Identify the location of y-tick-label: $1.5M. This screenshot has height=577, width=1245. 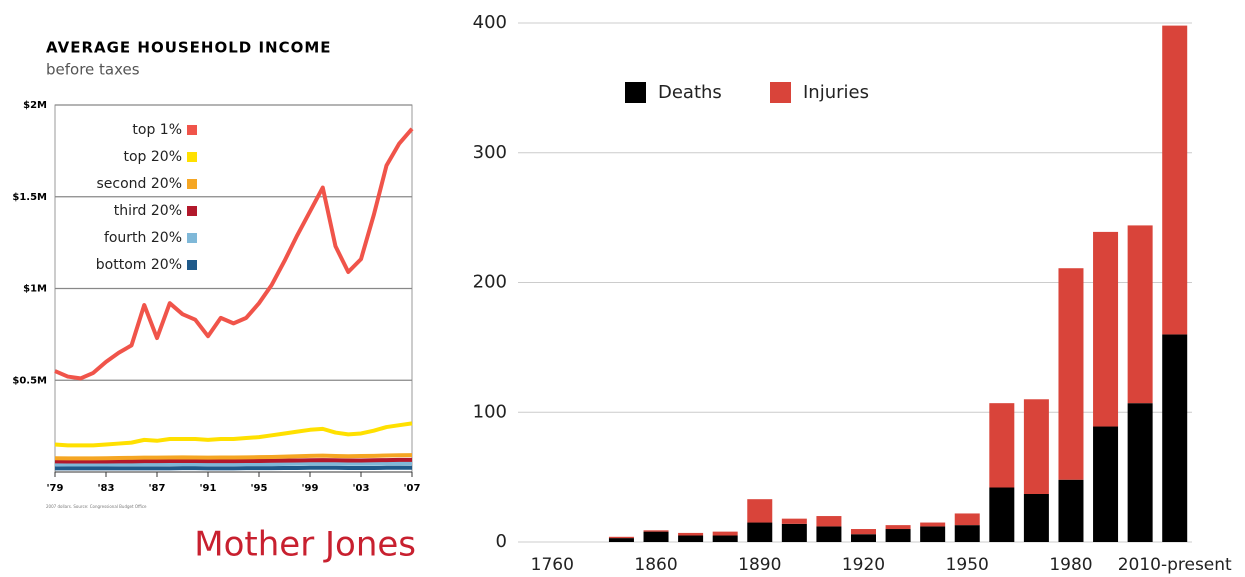
(29, 197).